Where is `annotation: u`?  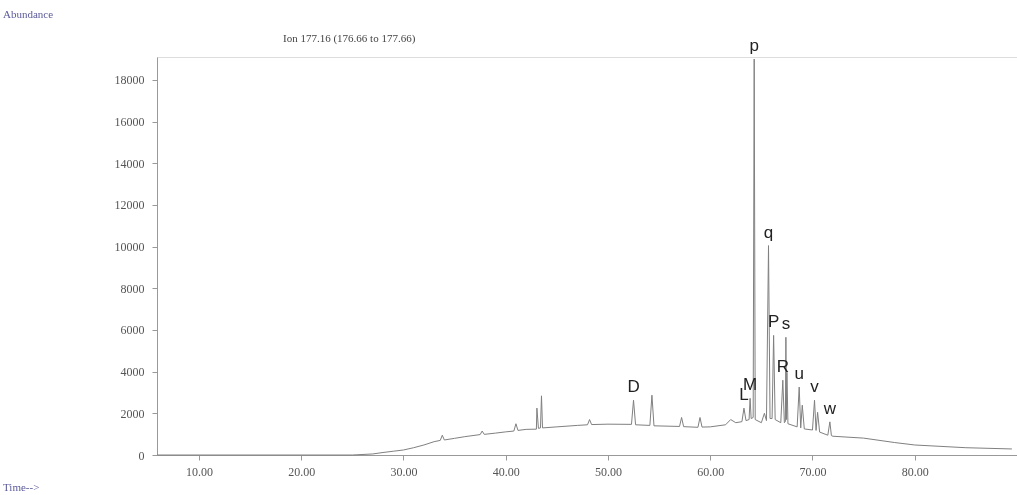 annotation: u is located at coordinates (799, 374).